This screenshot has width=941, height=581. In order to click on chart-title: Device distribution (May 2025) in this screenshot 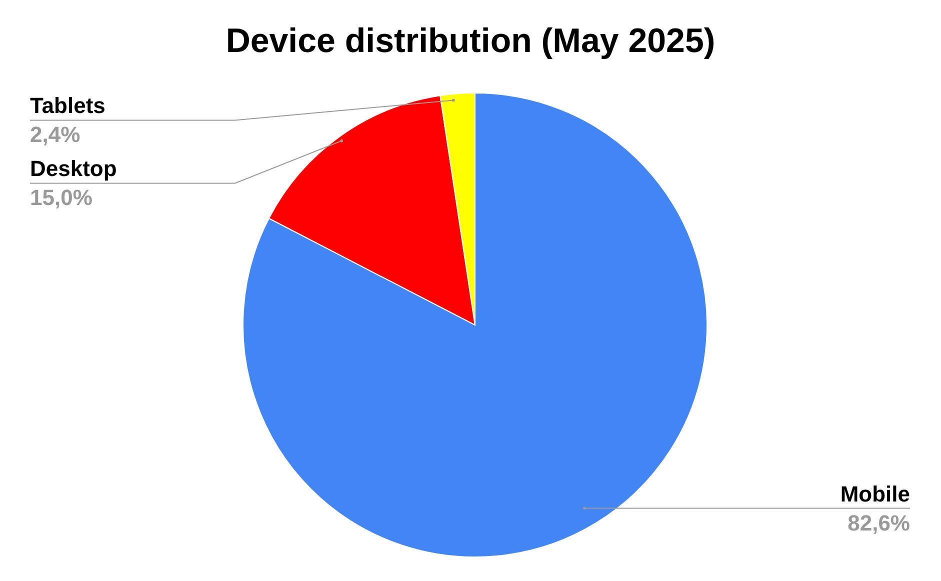, I will do `click(470, 41)`.